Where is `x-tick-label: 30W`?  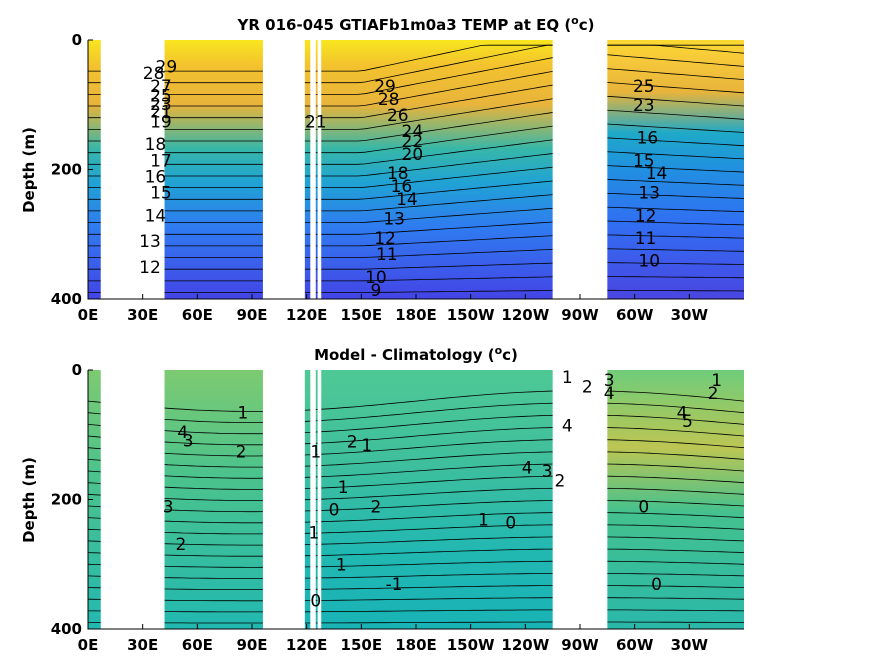 x-tick-label: 30W is located at coordinates (690, 645).